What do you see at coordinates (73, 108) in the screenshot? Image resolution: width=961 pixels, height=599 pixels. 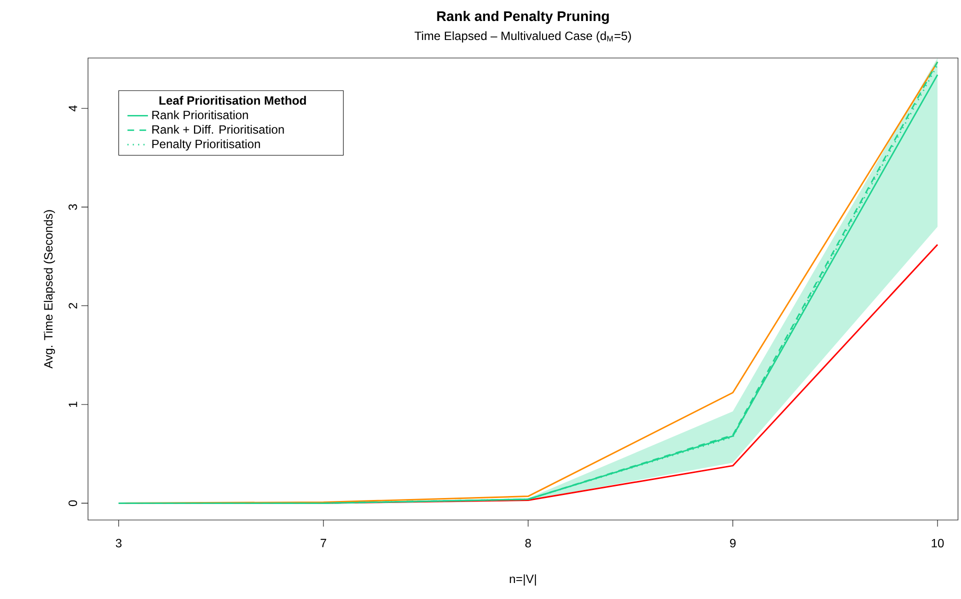 I see `y-tick-label: 4` at bounding box center [73, 108].